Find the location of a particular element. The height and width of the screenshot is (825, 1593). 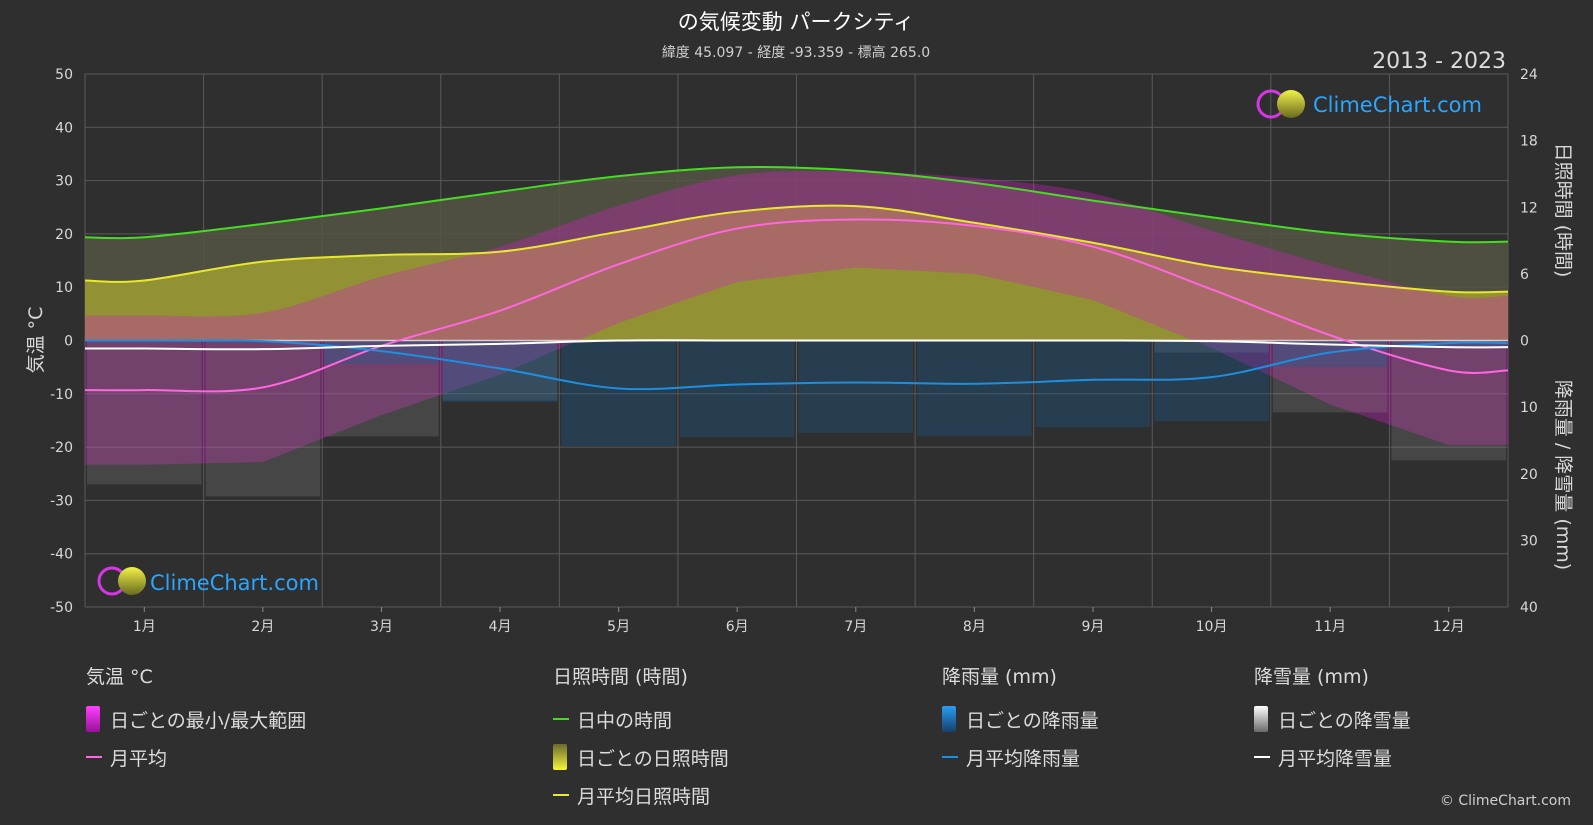

legend-snow: 降雪量 (mm) 日ごとの降雪量 月平均降雪量 is located at coordinates (1332, 719).